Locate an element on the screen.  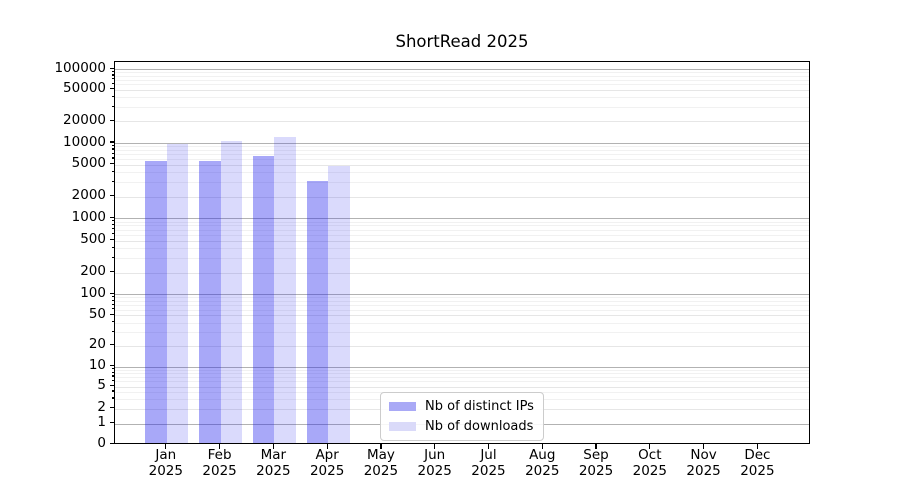
x-tick-label: Oct 2025 is located at coordinates (649, 463).